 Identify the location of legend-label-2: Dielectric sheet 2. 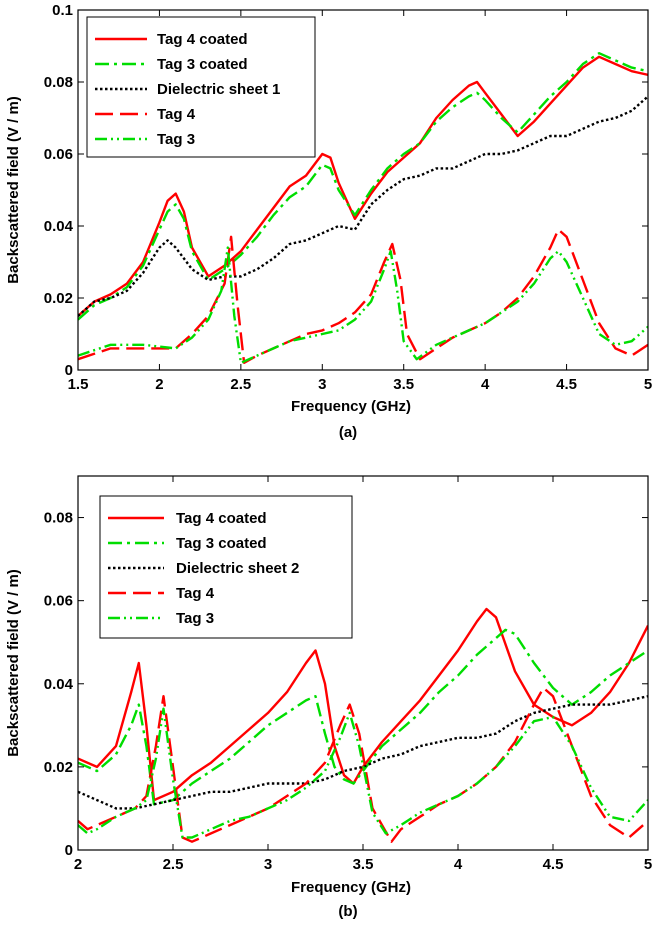
(237, 568).